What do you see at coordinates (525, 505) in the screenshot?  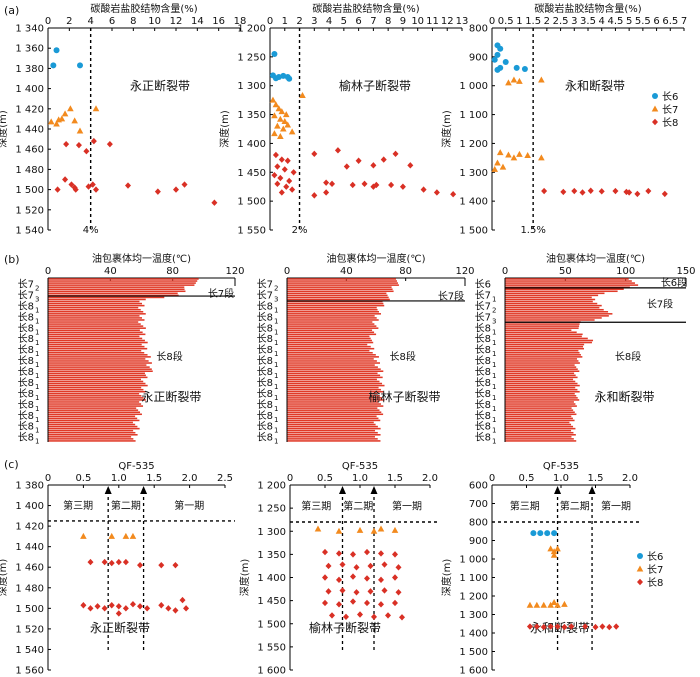 I see `period-label: 第三期` at bounding box center [525, 505].